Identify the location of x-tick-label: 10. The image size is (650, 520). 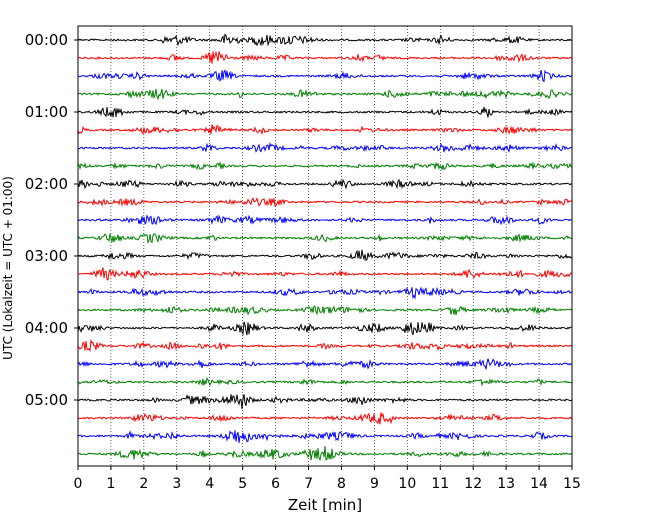
(407, 484).